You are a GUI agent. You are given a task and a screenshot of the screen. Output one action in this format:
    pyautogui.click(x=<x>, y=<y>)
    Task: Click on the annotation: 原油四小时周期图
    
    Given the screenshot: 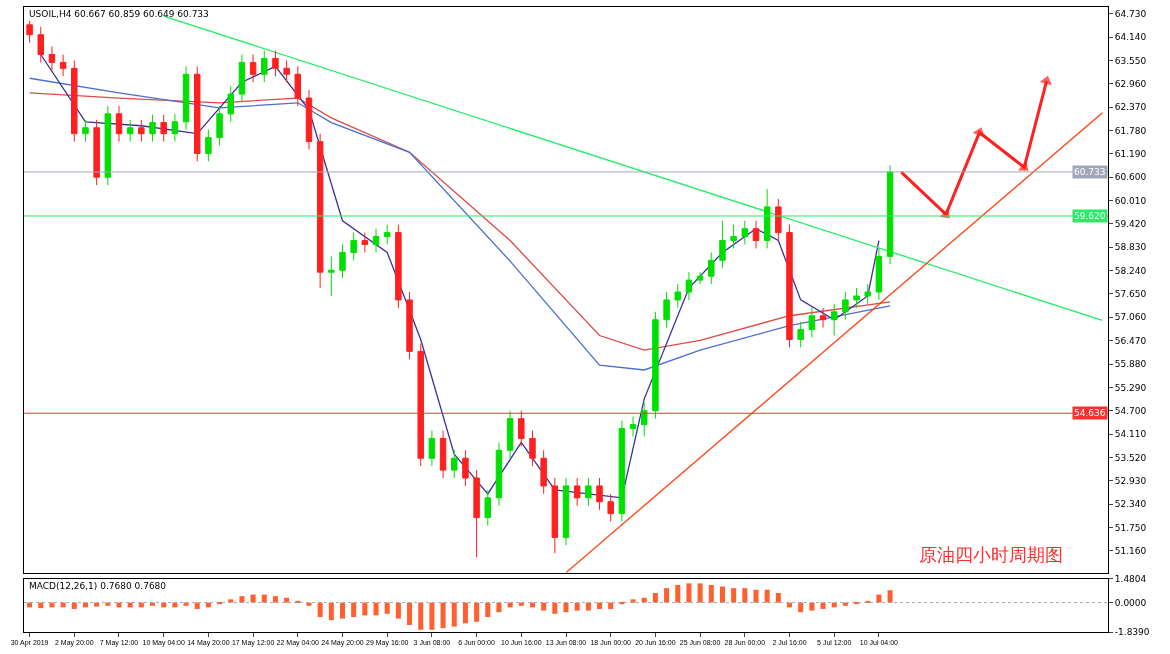 What is the action you would take?
    pyautogui.click(x=991, y=554)
    